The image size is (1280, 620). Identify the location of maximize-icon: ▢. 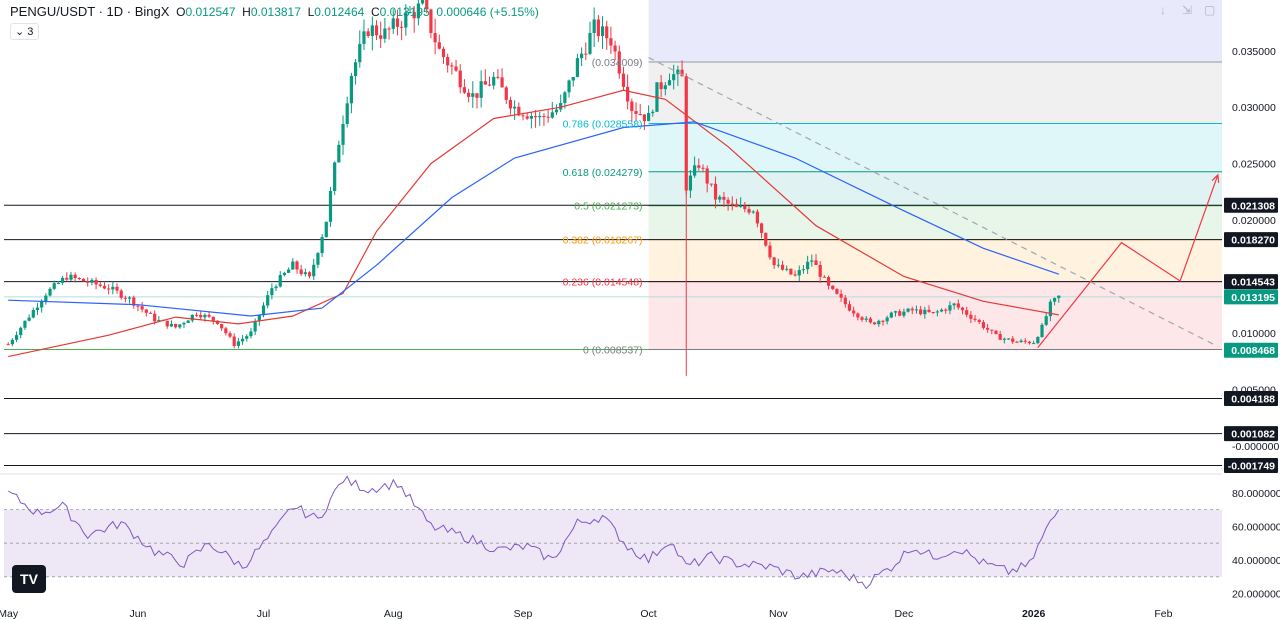
(1210, 10).